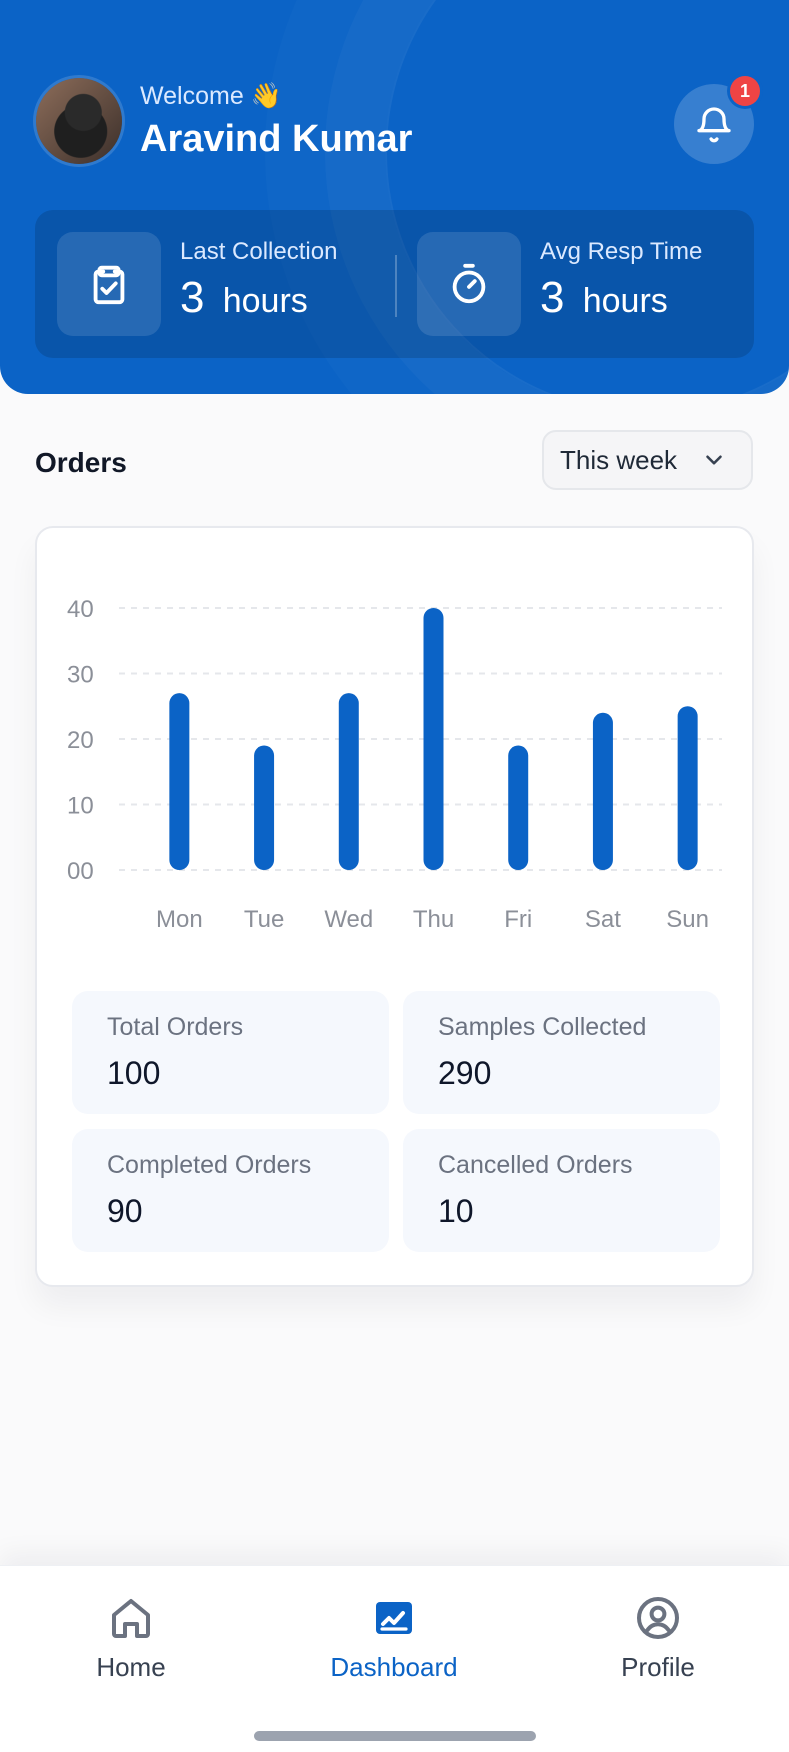 The image size is (789, 1752). What do you see at coordinates (264, 807) in the screenshot?
I see `bar-tue` at bounding box center [264, 807].